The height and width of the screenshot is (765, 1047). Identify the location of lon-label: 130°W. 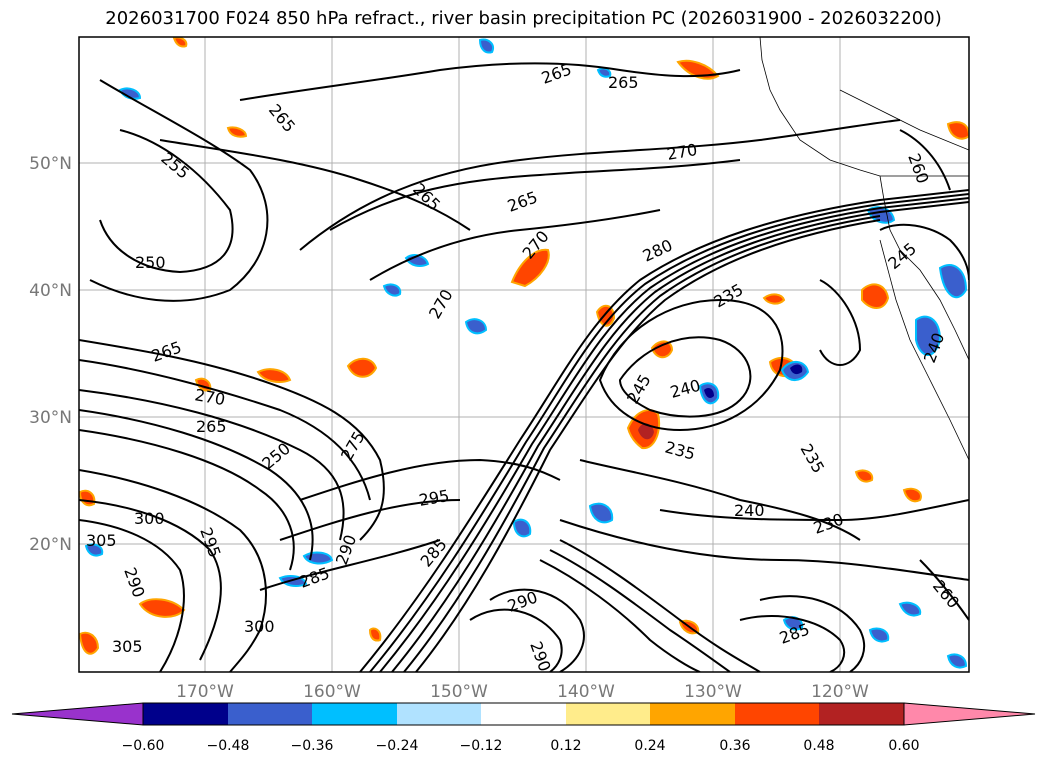
(713, 692).